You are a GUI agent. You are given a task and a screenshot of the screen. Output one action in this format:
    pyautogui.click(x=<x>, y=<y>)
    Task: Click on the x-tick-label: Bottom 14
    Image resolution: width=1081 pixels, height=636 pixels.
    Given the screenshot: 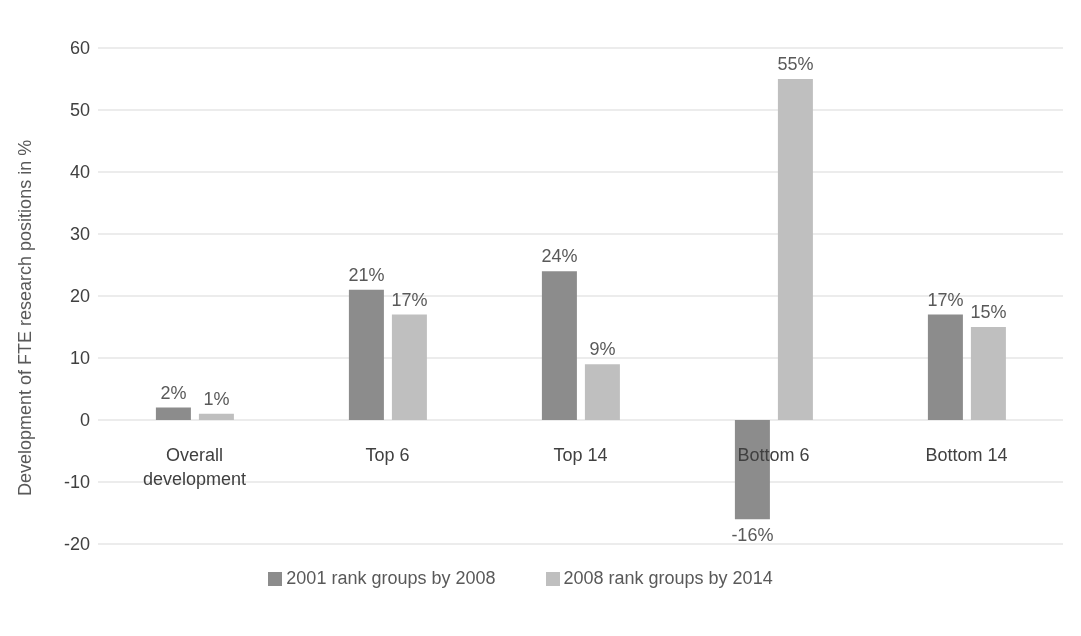 What is the action you would take?
    pyautogui.click(x=966, y=455)
    